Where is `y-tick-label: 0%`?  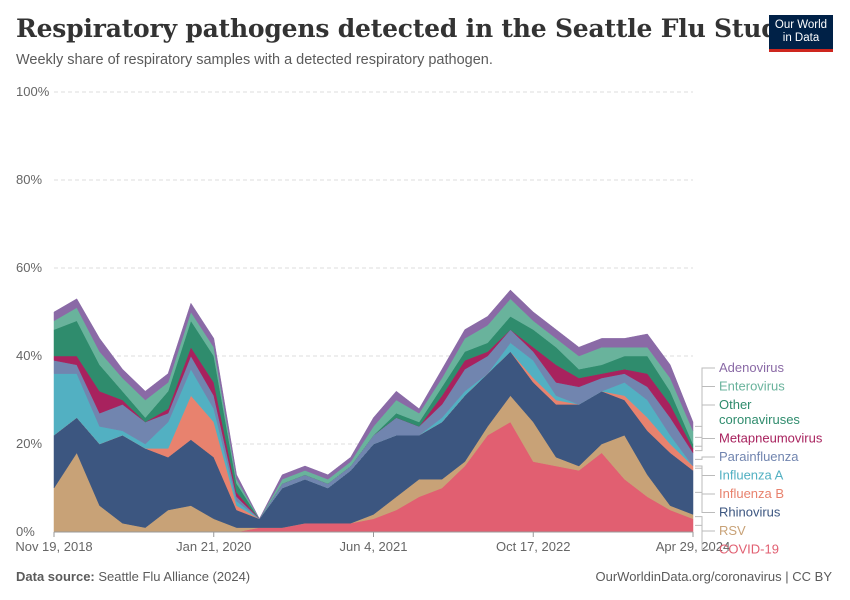 y-tick-label: 0% is located at coordinates (25, 531).